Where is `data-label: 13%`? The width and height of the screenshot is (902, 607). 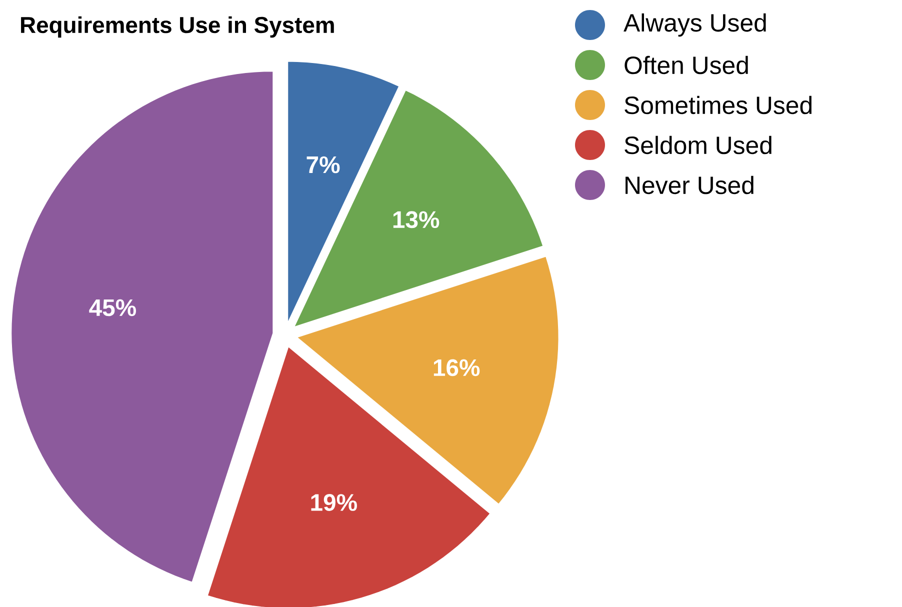
data-label: 13% is located at coordinates (416, 219).